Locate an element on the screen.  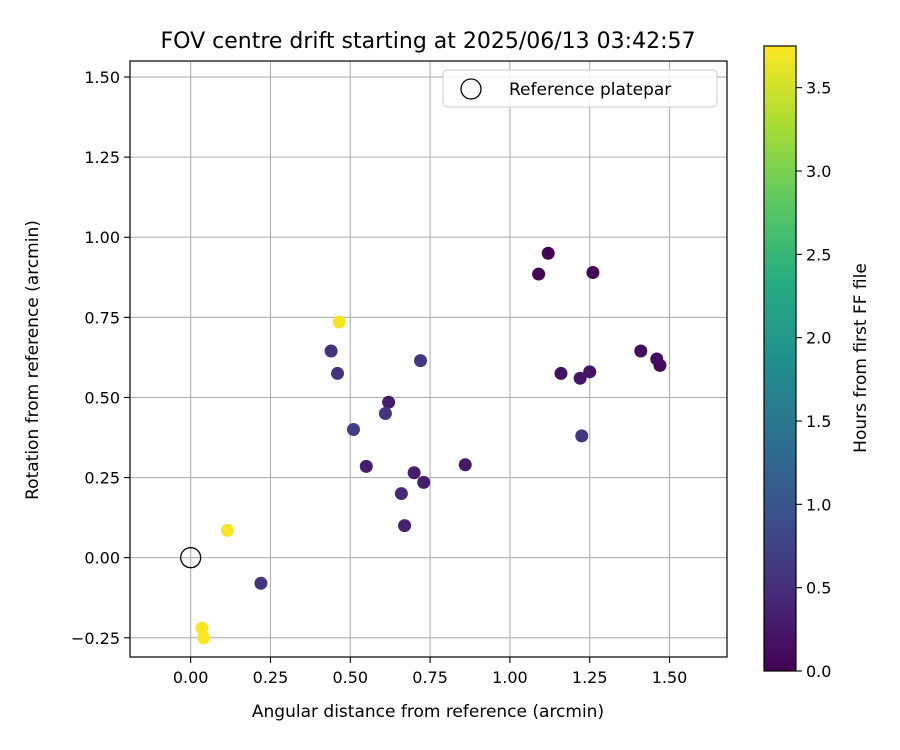
y-tick-label: 0.00 is located at coordinates (102, 558).